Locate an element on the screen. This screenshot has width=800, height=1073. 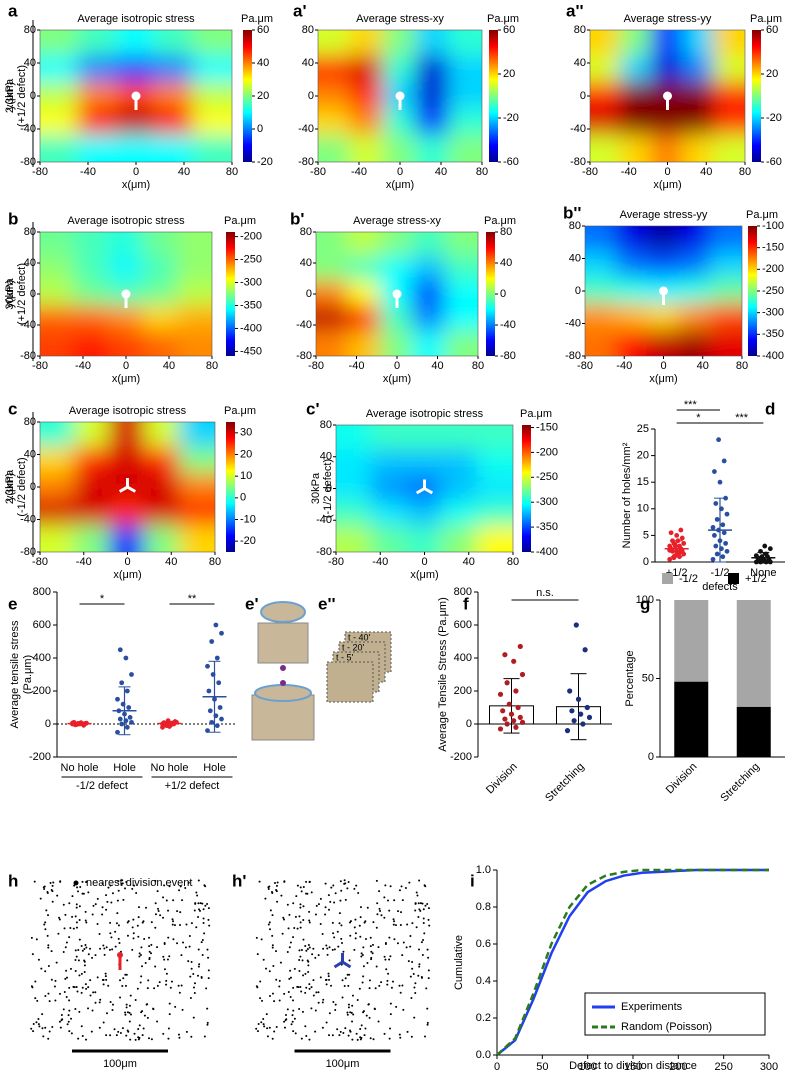
colorbar is located at coordinates (230, 487).